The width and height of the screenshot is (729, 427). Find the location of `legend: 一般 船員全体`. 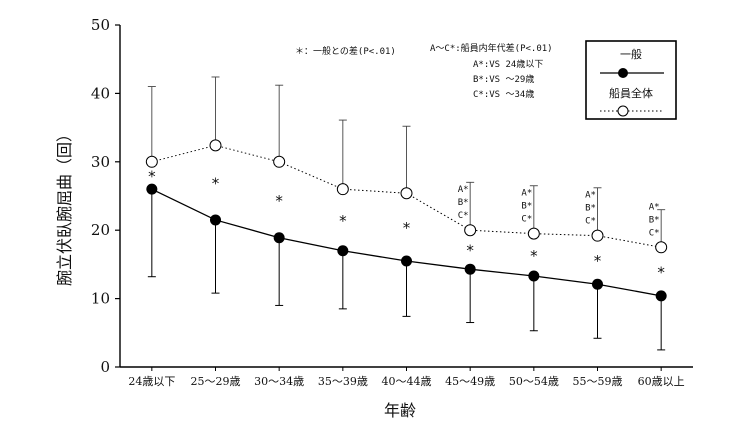

legend: 一般 船員全体 is located at coordinates (631, 80).